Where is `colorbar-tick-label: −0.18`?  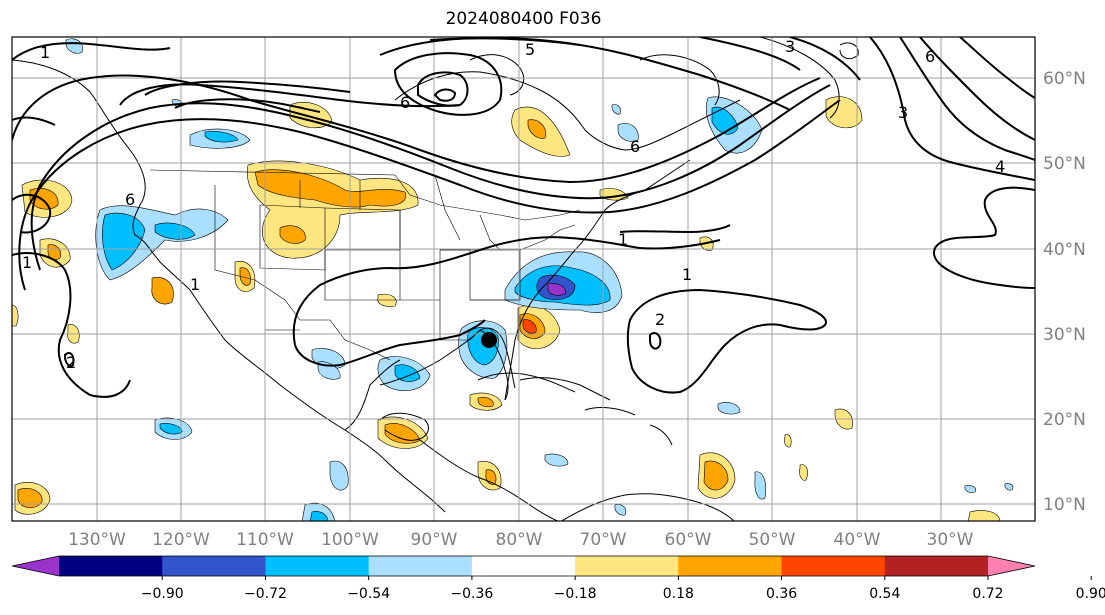
colorbar-tick-label: −0.18 is located at coordinates (575, 594).